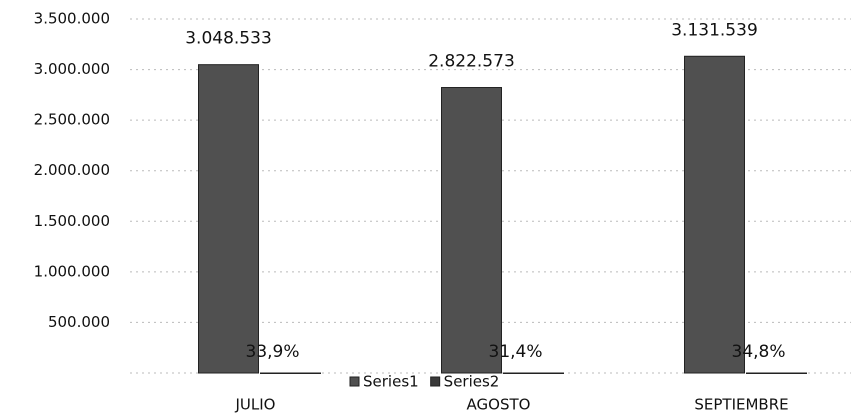 This screenshot has height=417, width=851. Describe the element at coordinates (228, 39) in the screenshot. I see `value-label: 3.048.533` at that location.